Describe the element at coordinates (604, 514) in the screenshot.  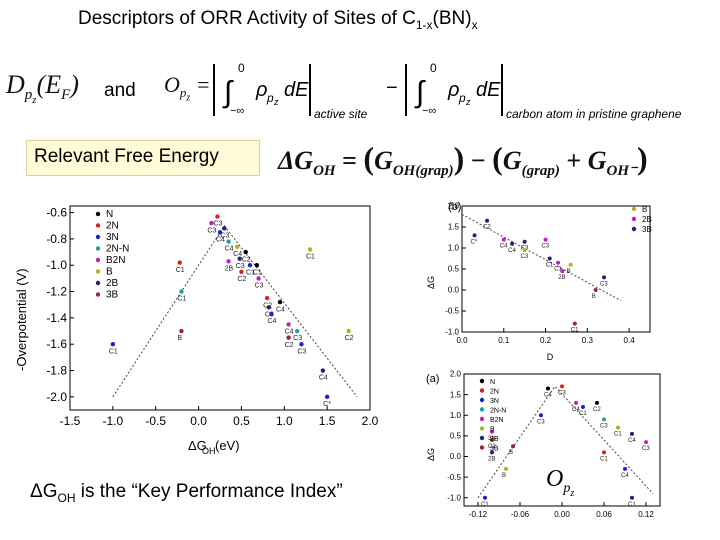
I see `x-tick-label: 0.06` at that location.